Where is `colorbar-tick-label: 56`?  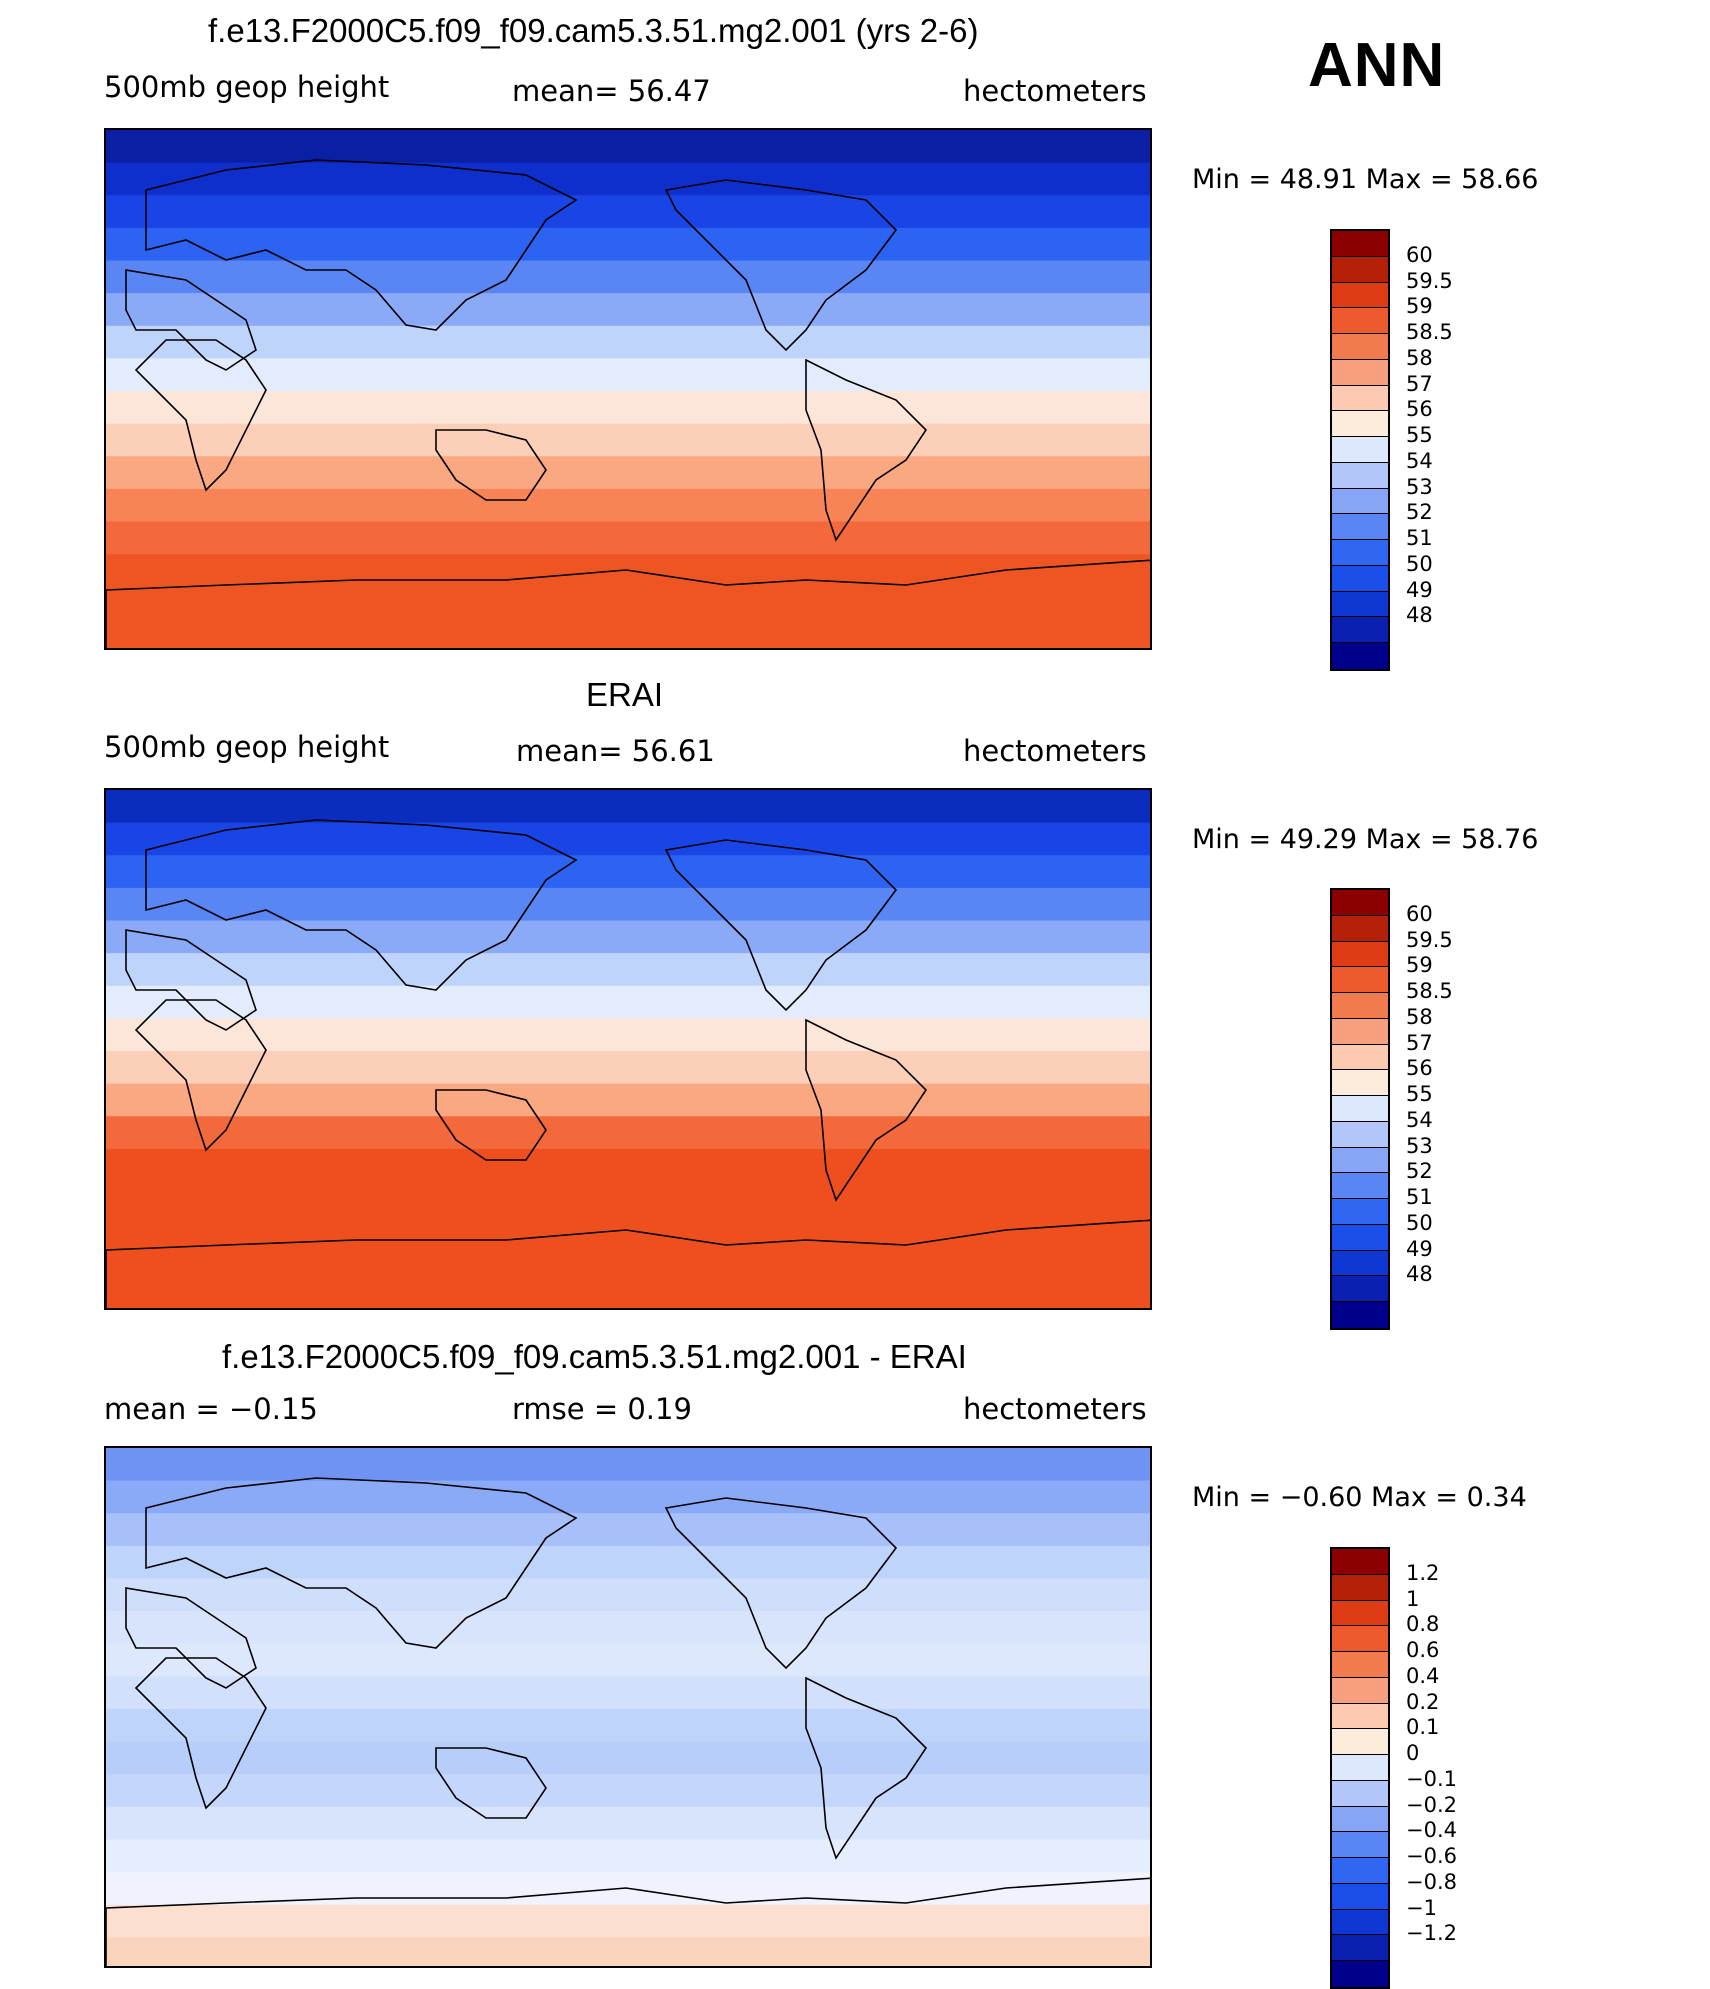 colorbar-tick-label: 56 is located at coordinates (1419, 1068).